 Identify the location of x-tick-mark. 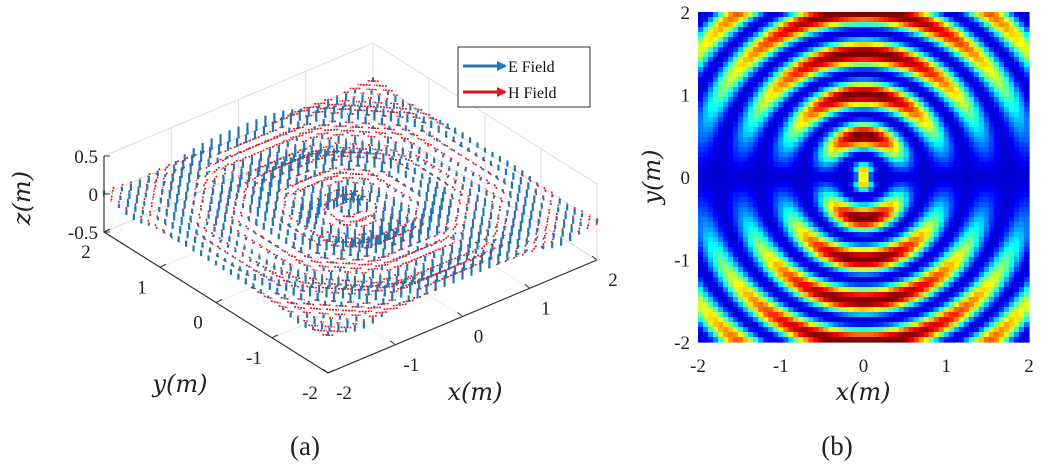
(392, 343).